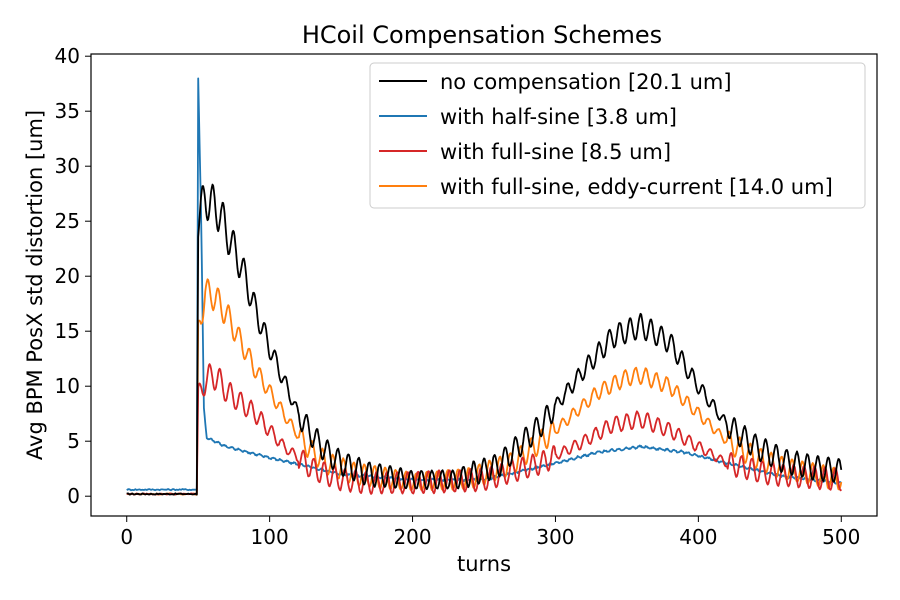  What do you see at coordinates (558, 117) in the screenshot?
I see `legend-label: with half-sine [3.8 um]` at bounding box center [558, 117].